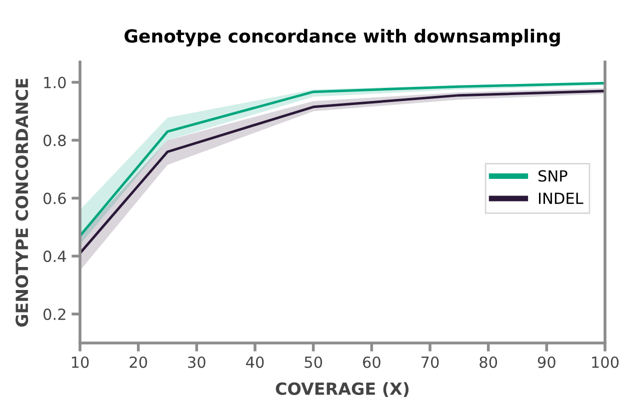 The height and width of the screenshot is (406, 619). Describe the element at coordinates (371, 362) in the screenshot. I see `x-tick-label: 60` at that location.